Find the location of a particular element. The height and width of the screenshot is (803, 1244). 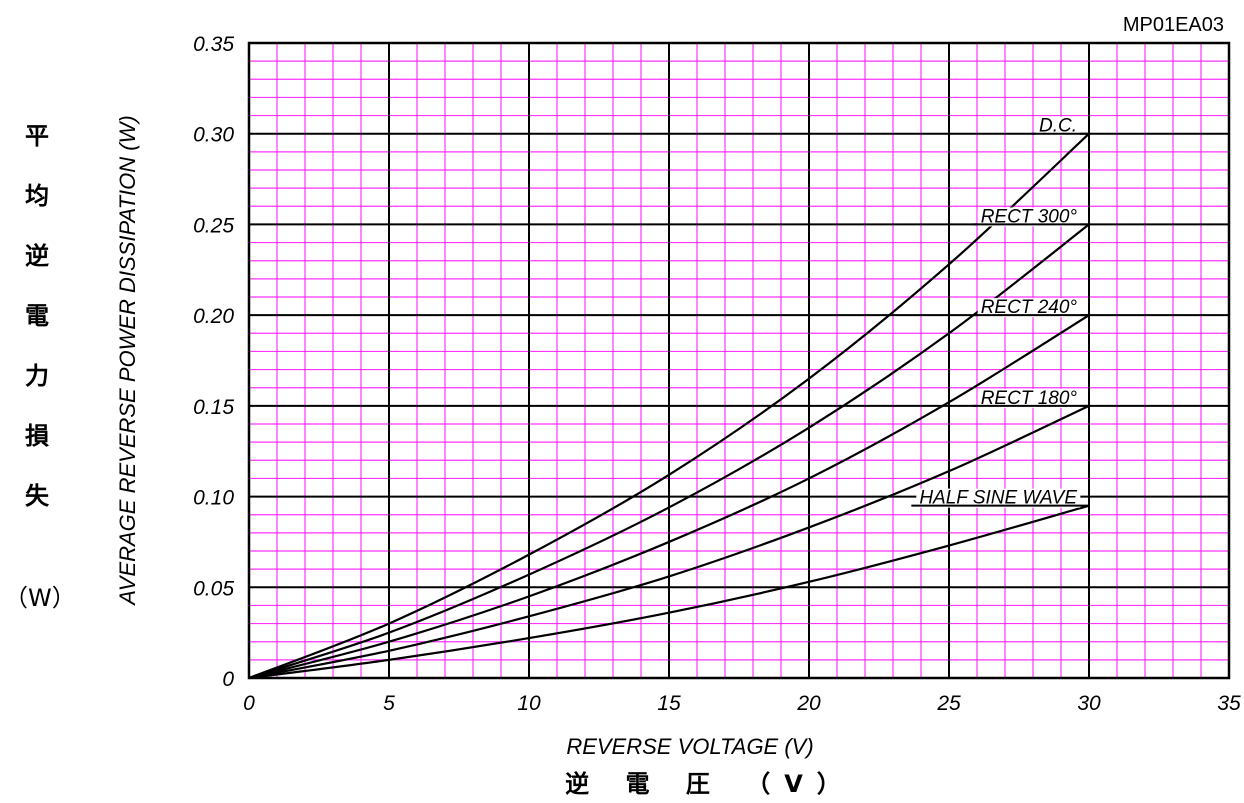

x-tick-label: 25 is located at coordinates (948, 703).